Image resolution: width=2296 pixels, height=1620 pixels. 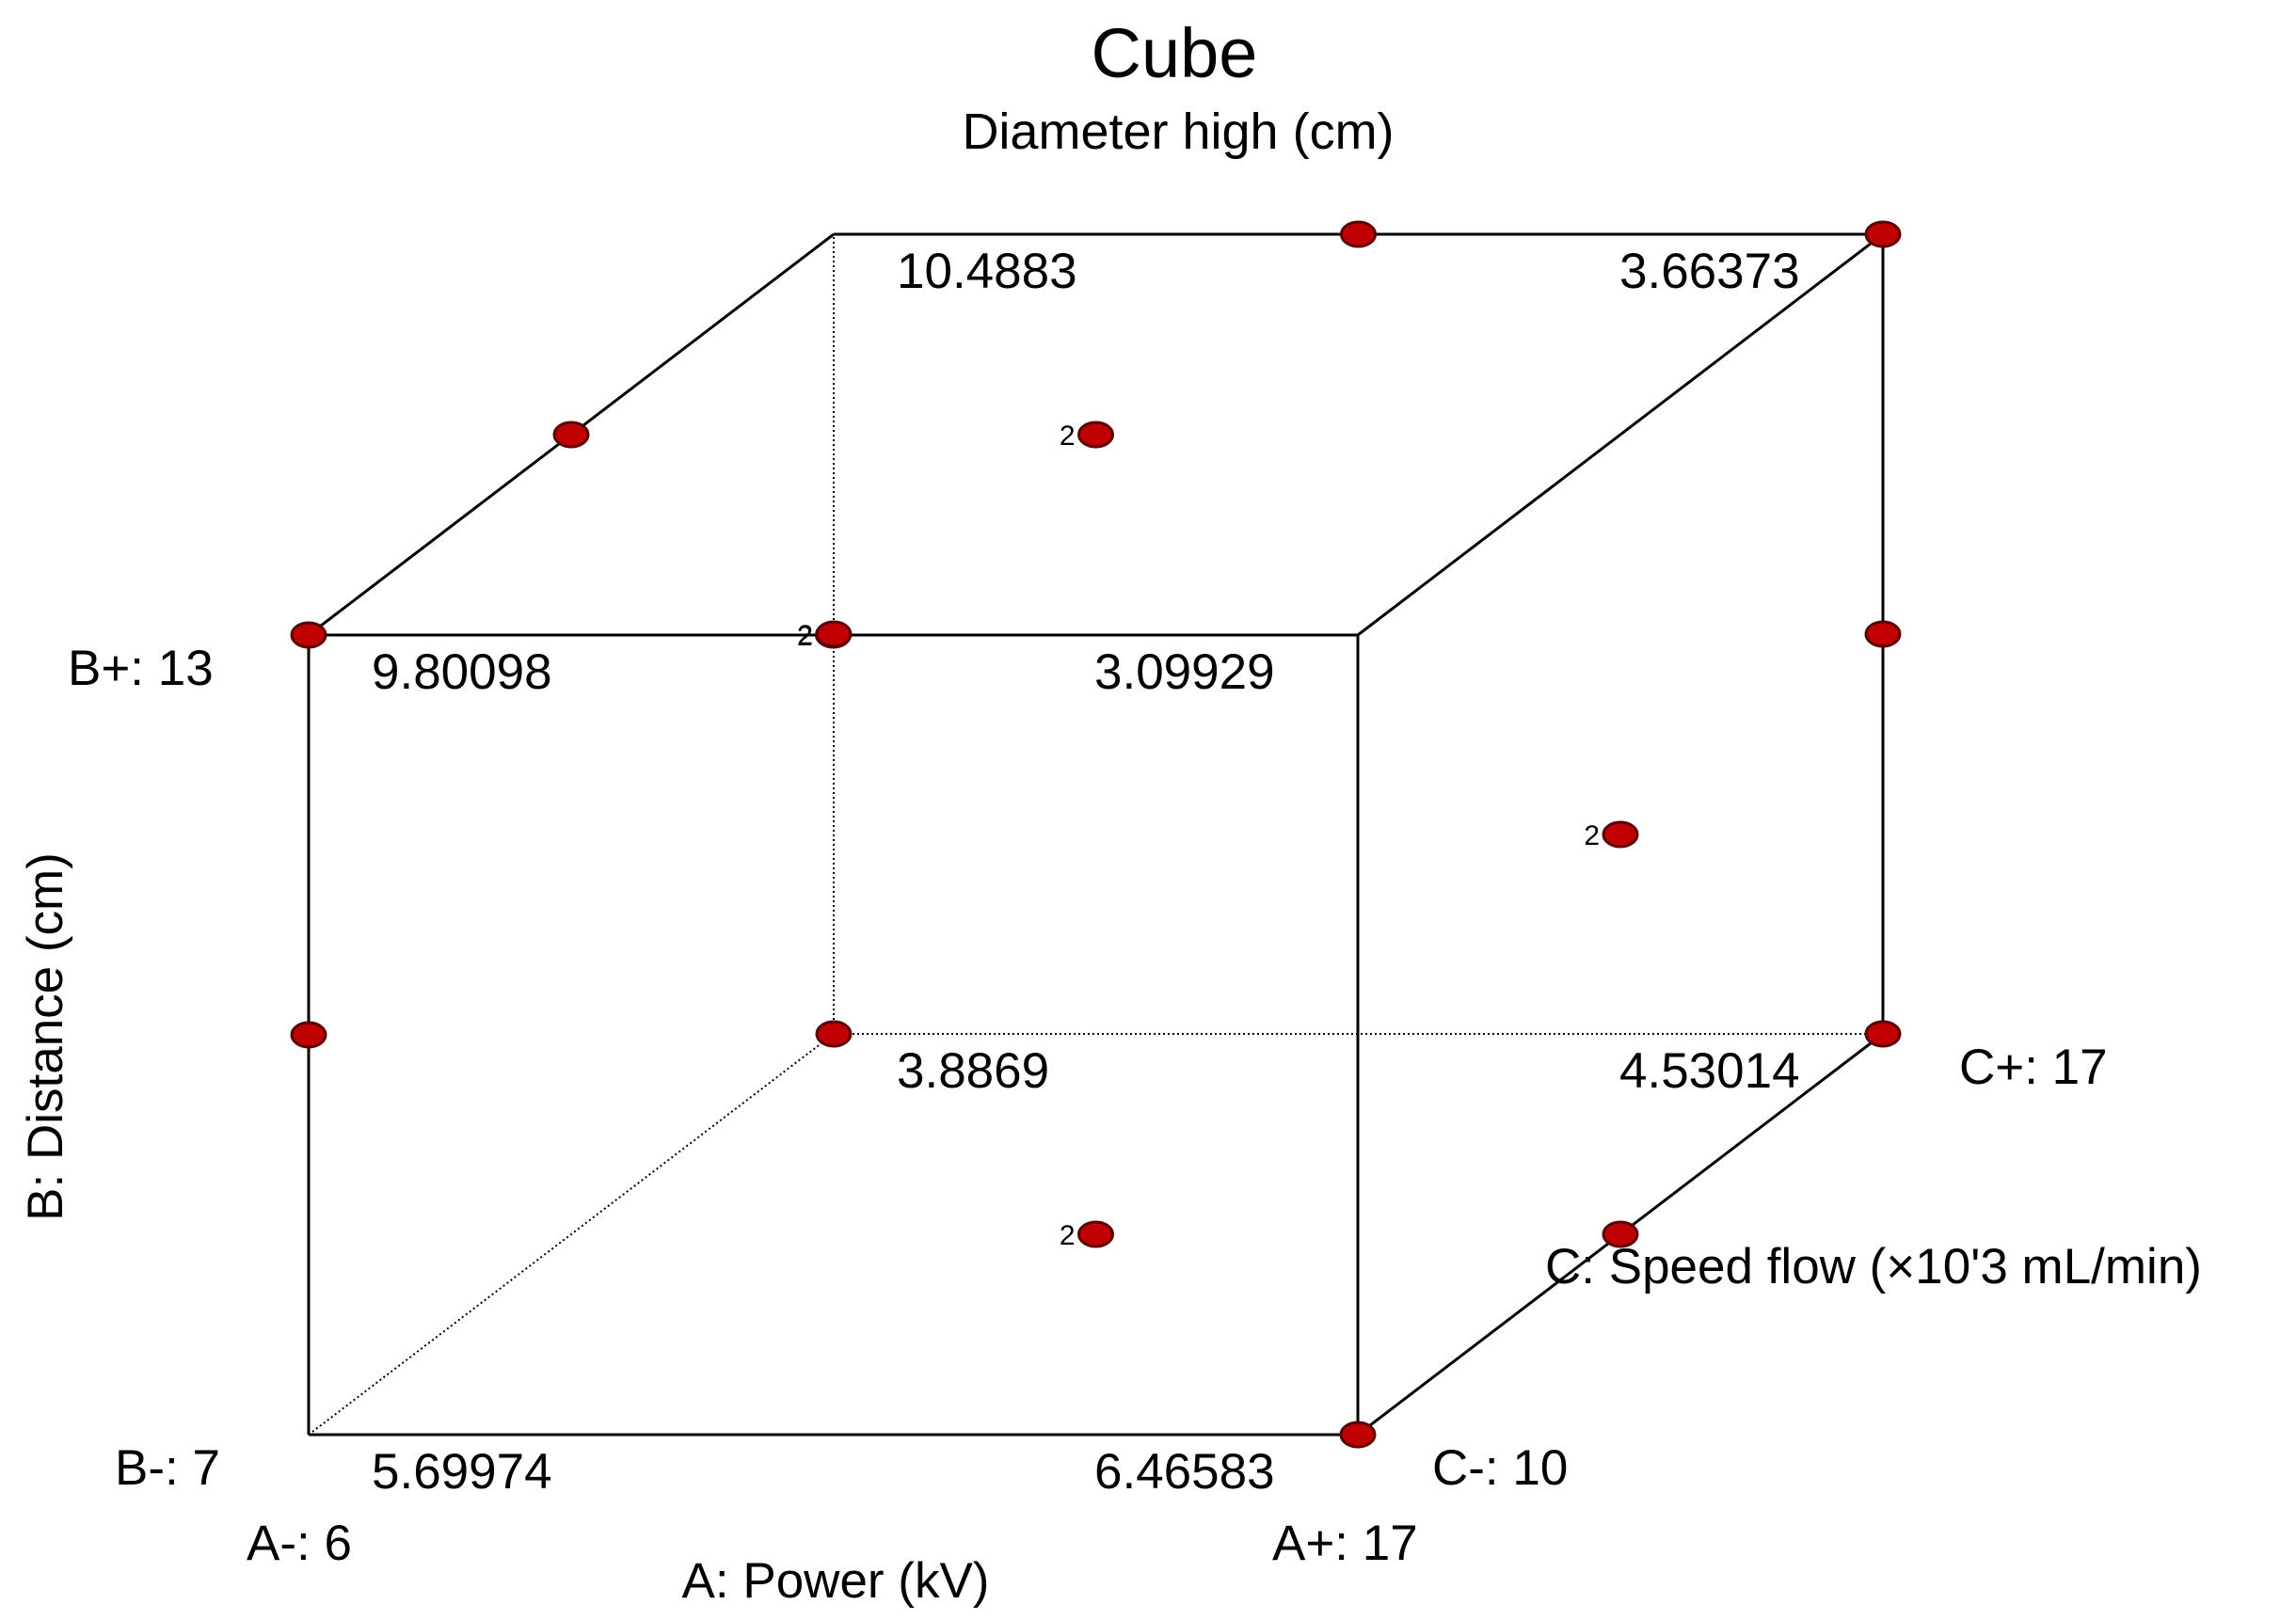 I want to click on corner-value: 6.46583, so click(x=1184, y=1472).